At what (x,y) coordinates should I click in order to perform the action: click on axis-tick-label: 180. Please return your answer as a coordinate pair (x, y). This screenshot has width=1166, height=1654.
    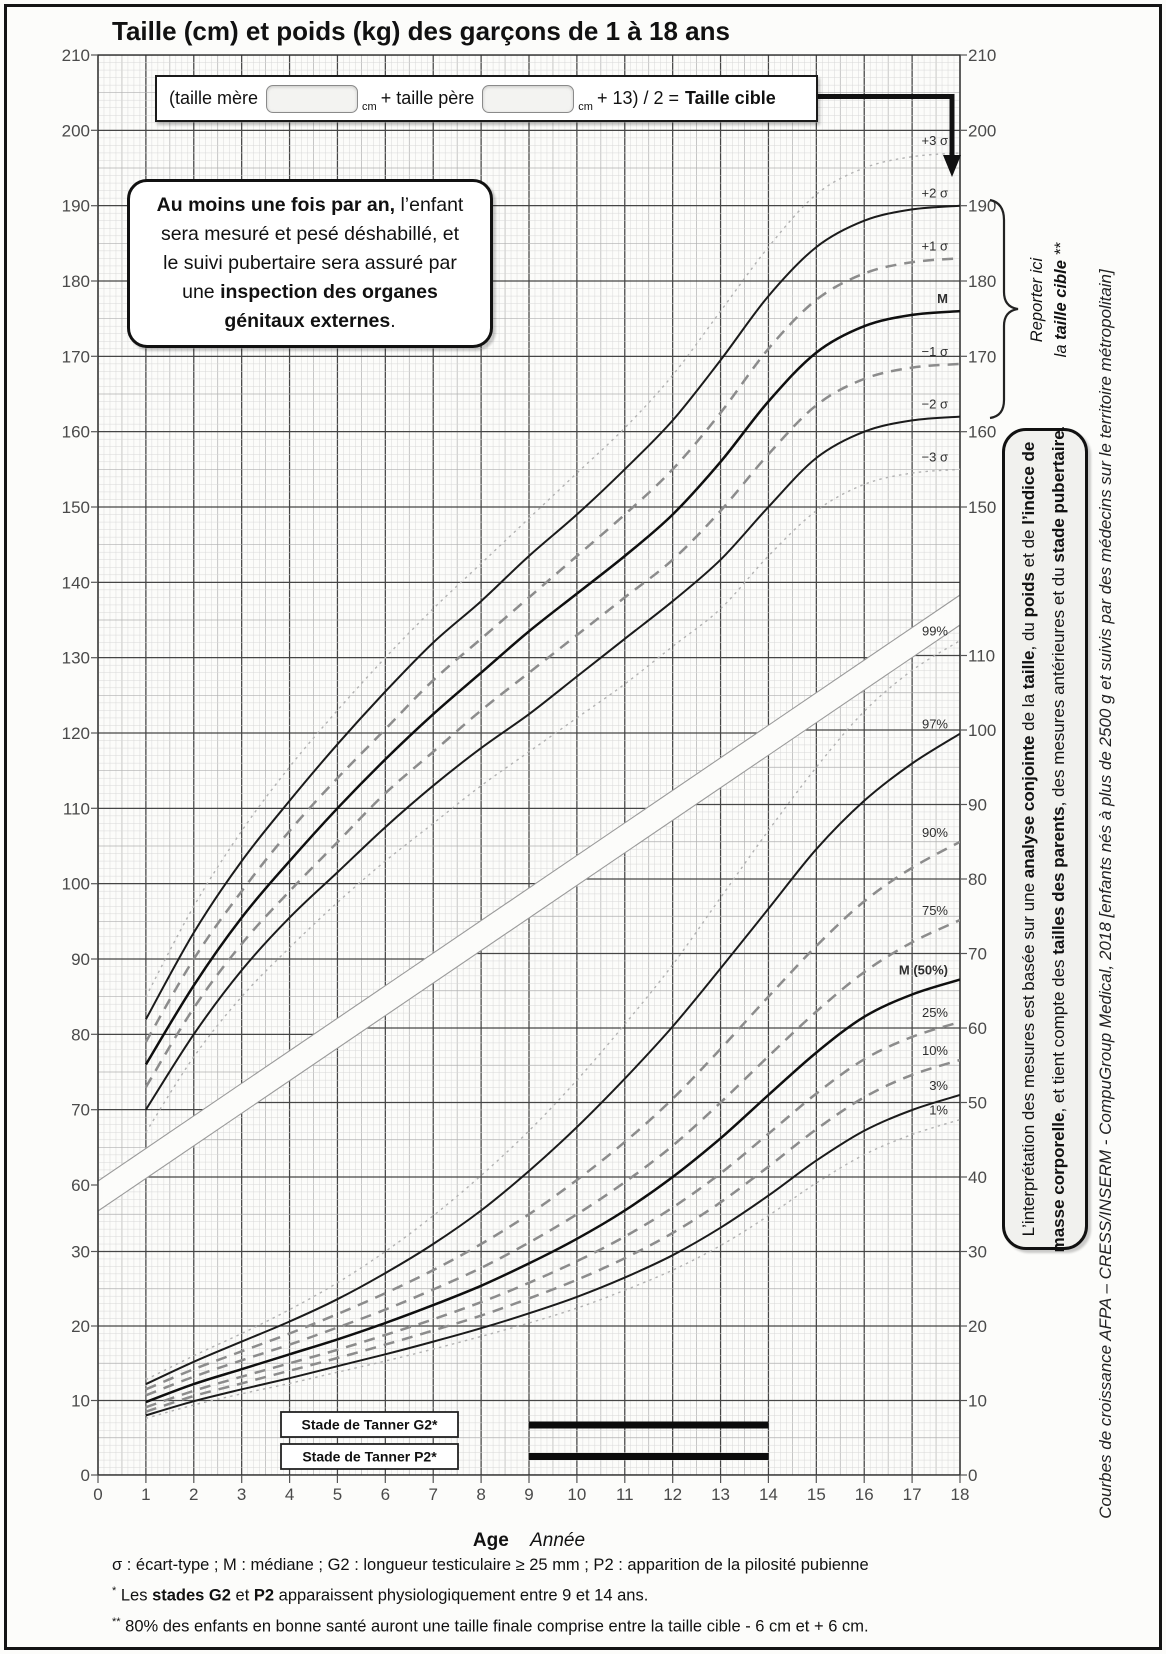
    Looking at the image, I should click on (76, 281).